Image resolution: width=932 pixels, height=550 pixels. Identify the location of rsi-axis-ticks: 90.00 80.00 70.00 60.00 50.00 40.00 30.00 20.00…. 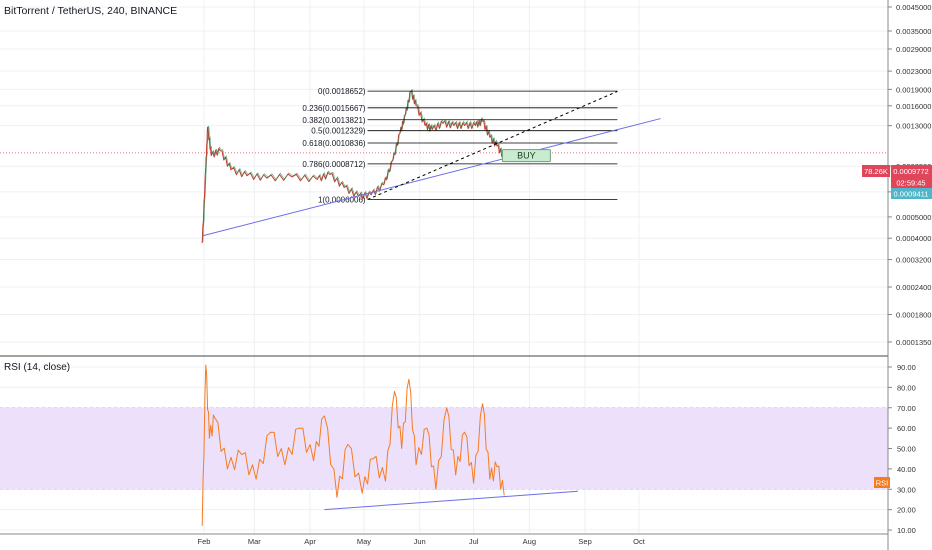
(902, 449).